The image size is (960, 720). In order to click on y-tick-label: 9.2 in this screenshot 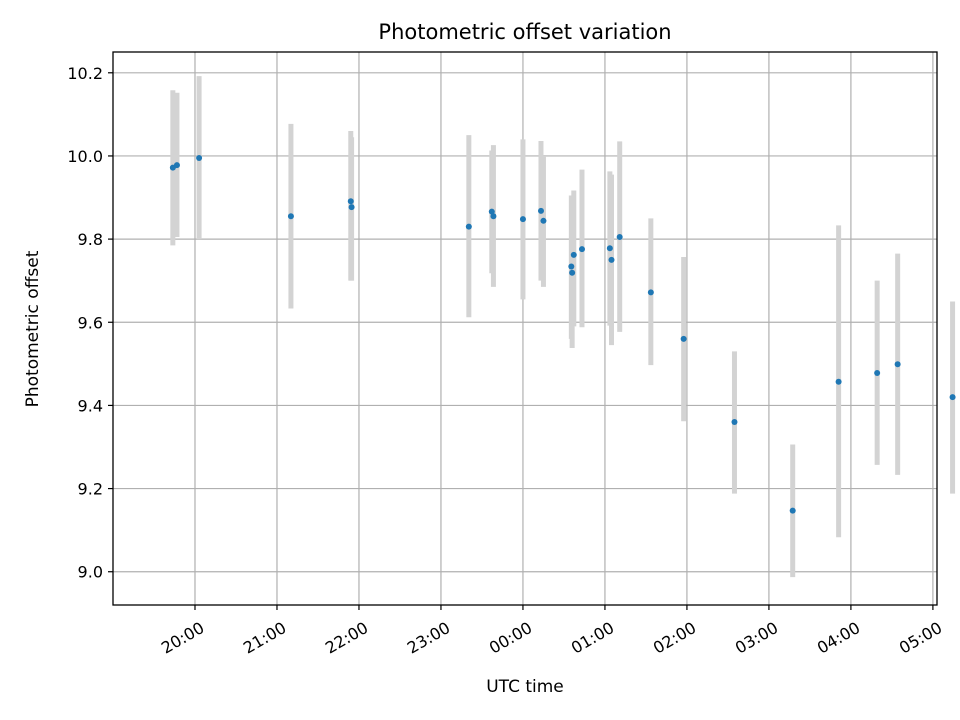, I will do `click(90, 489)`.